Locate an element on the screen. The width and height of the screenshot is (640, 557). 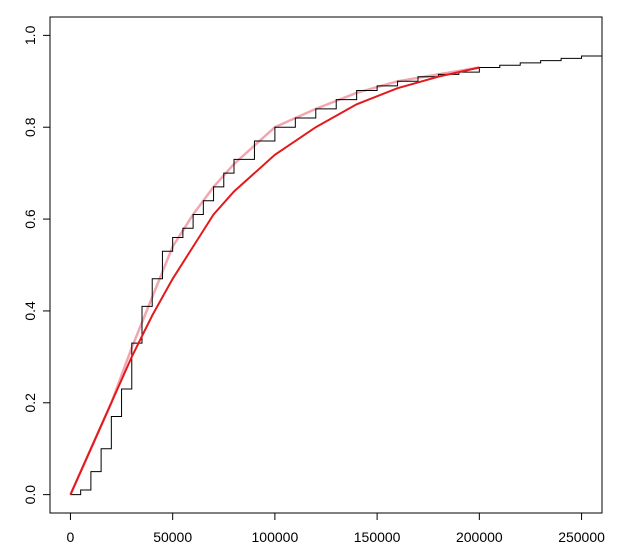
x-tick-label: 250000 is located at coordinates (581, 537).